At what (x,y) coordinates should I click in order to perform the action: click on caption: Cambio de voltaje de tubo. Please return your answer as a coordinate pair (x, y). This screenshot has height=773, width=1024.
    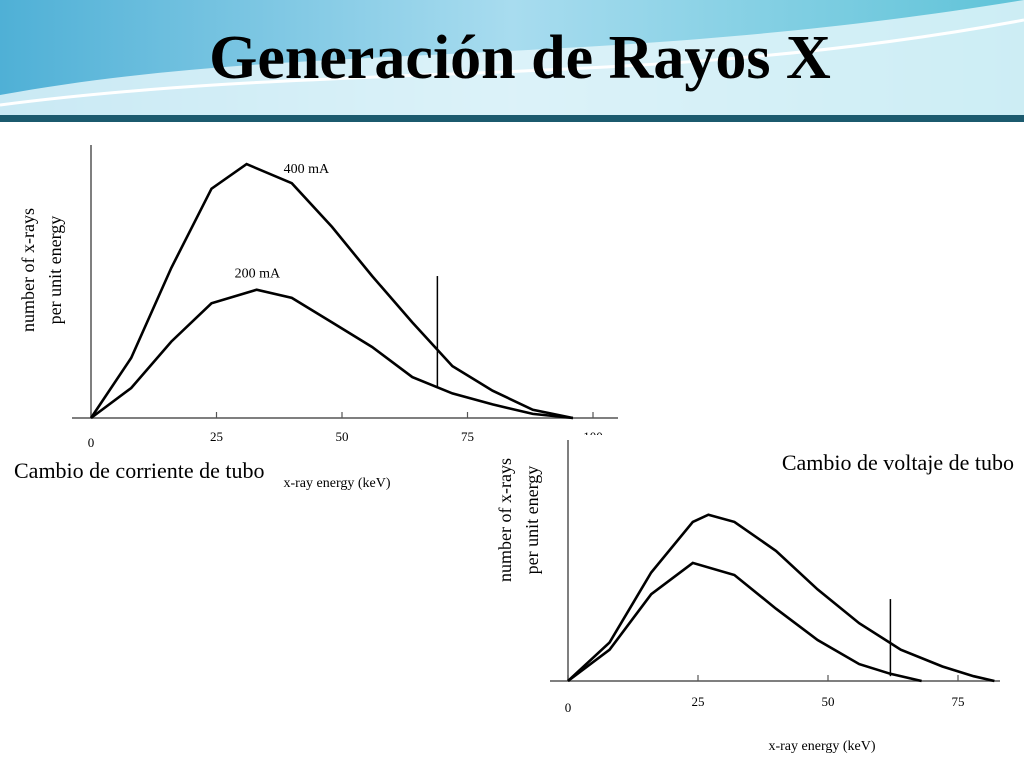
    Looking at the image, I should click on (898, 462).